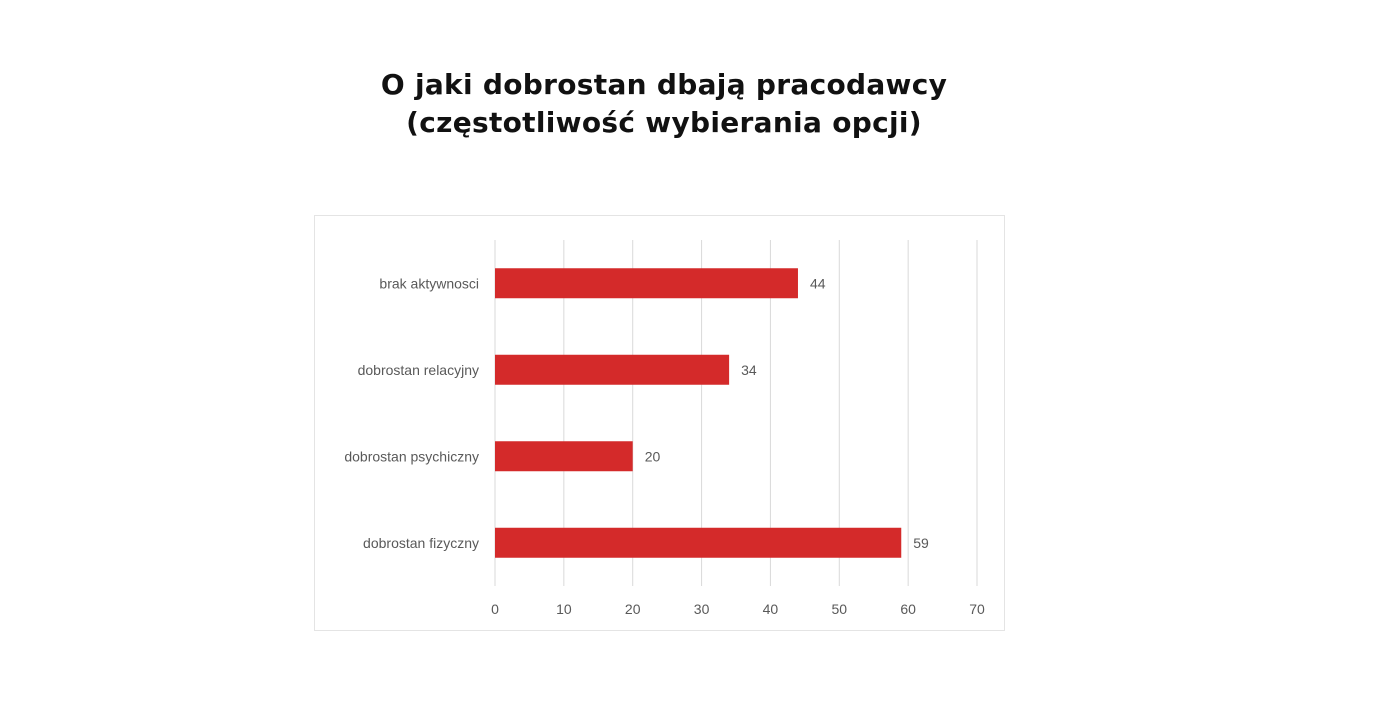  Describe the element at coordinates (653, 456) in the screenshot. I see `data-label-3: 20` at that location.